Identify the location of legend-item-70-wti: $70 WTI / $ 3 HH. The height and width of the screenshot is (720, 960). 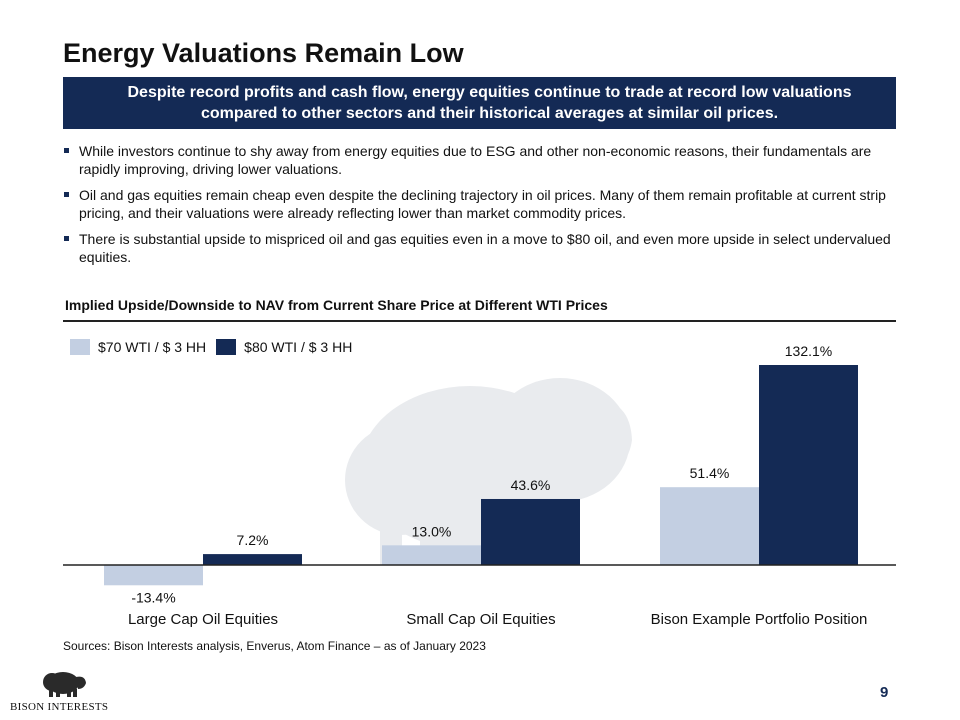
(138, 347).